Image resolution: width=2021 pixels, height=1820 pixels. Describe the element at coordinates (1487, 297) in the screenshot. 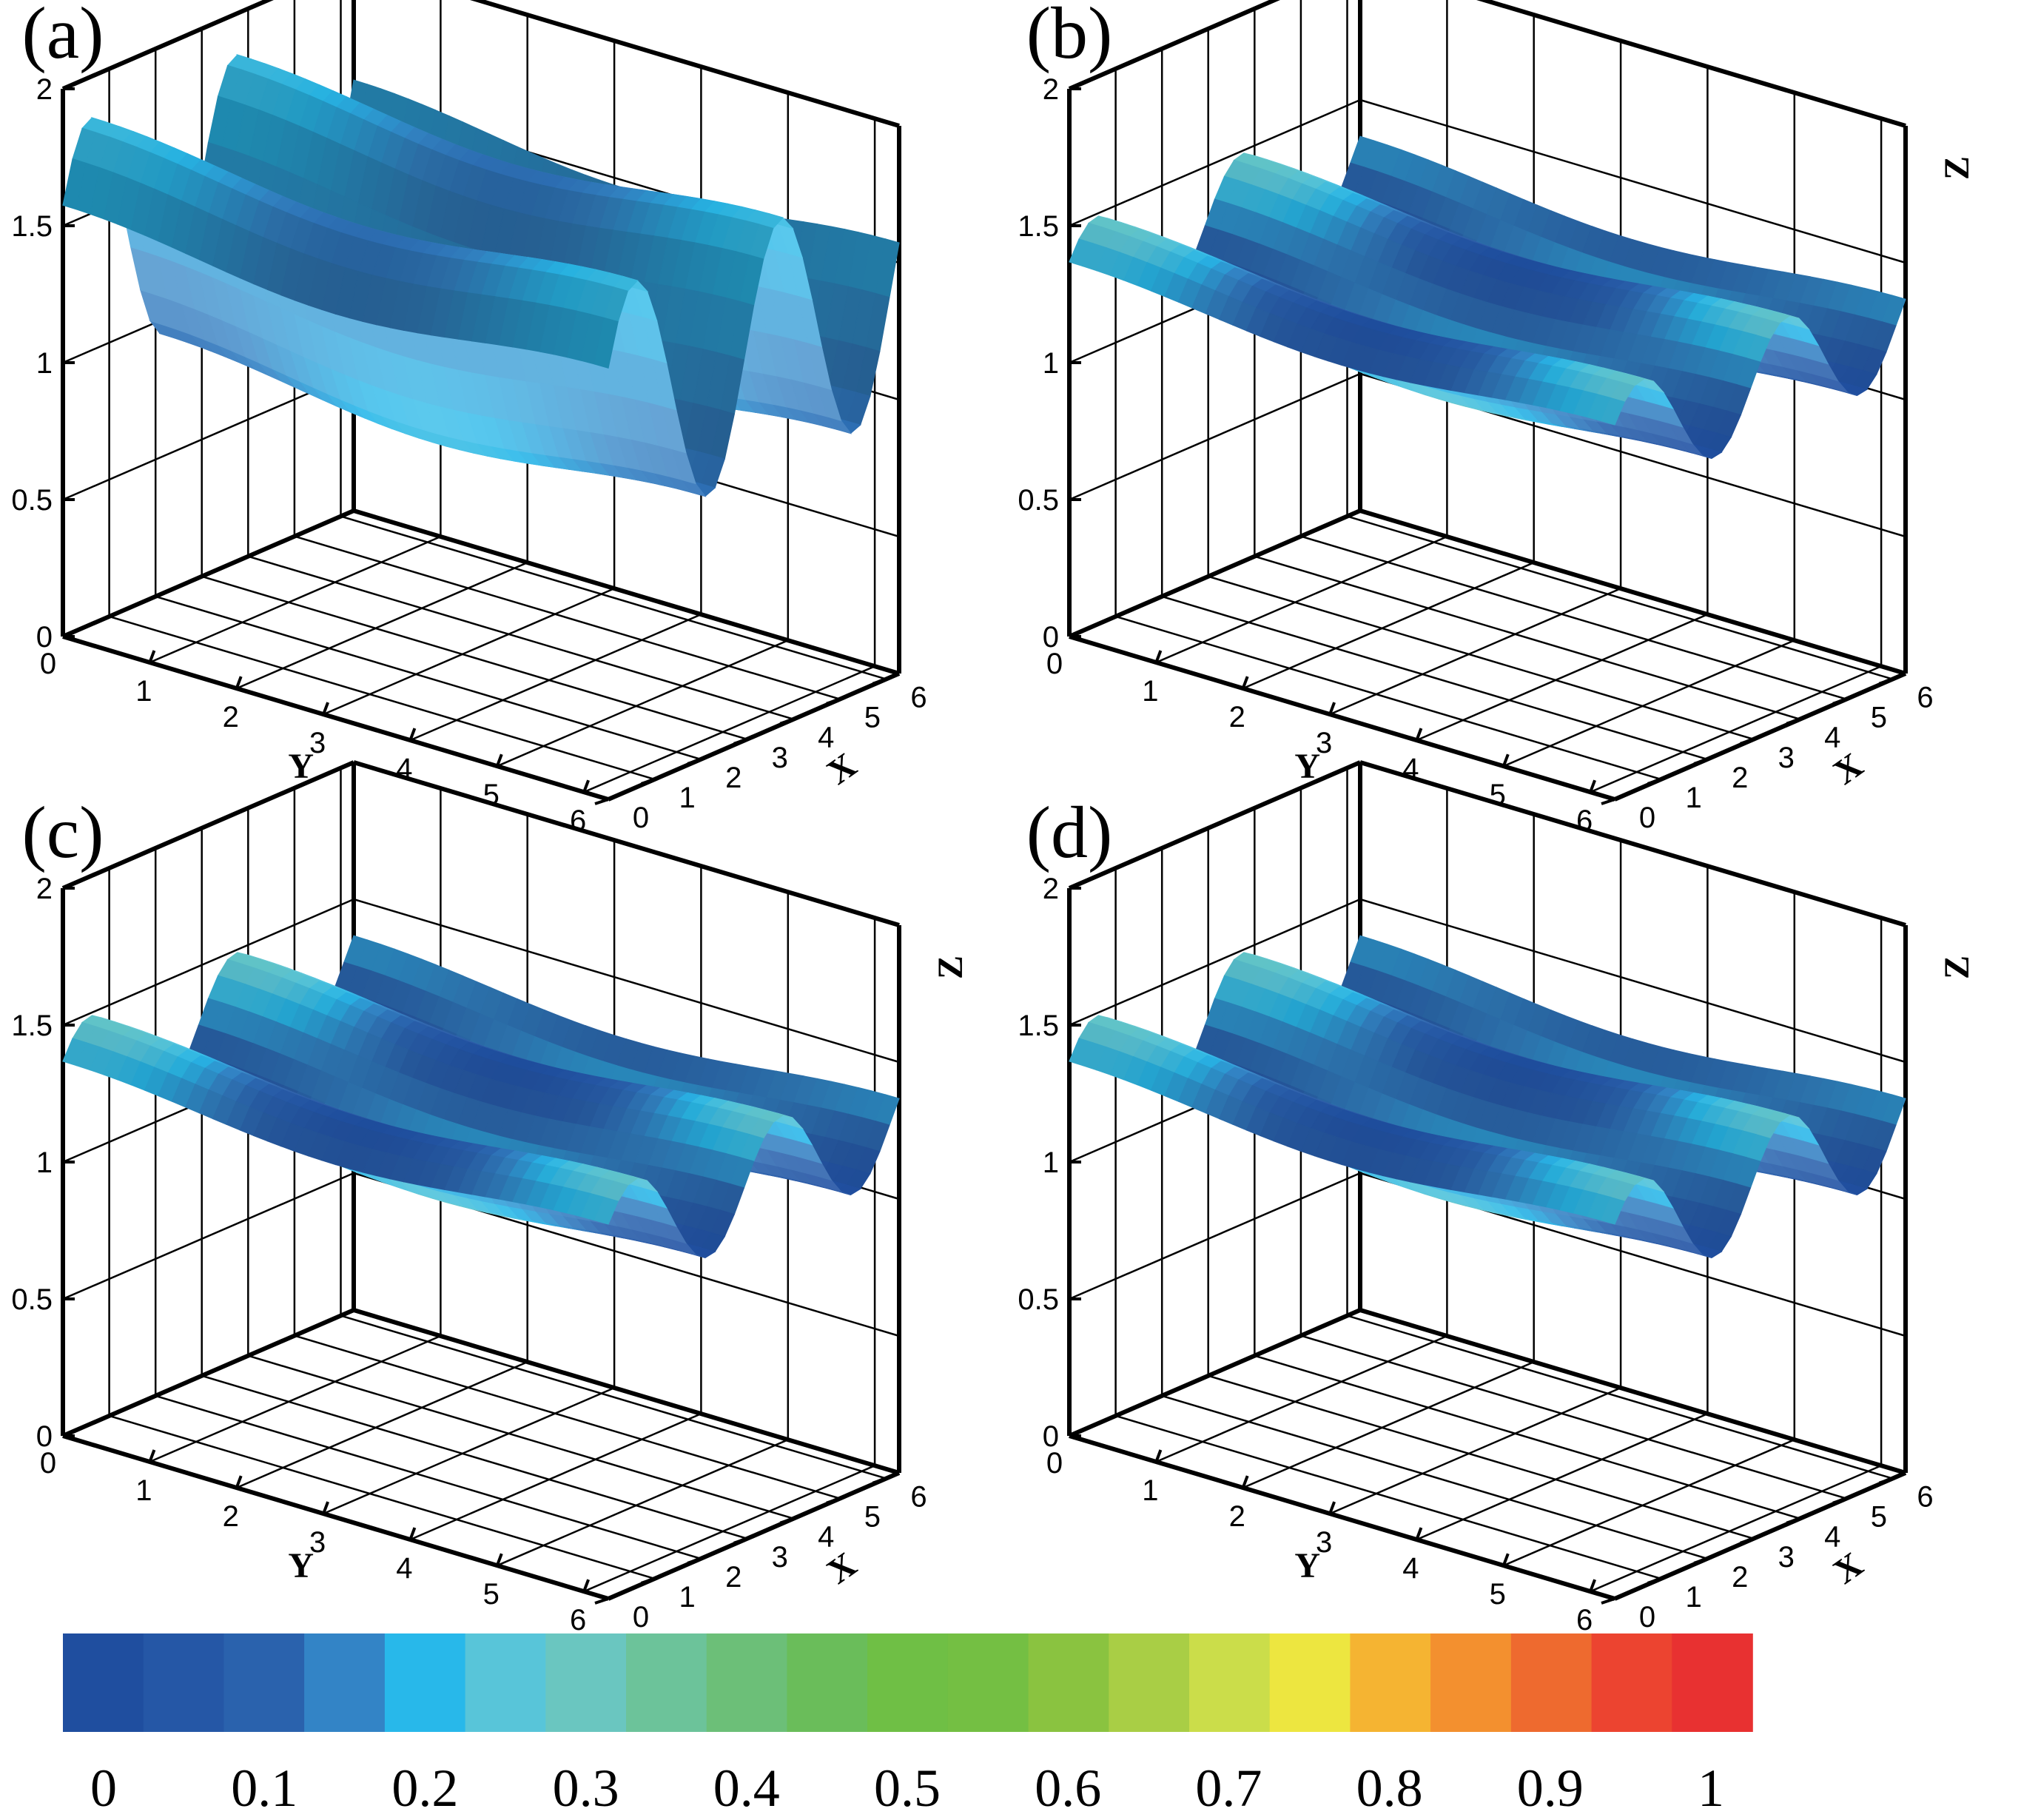

I see `surface` at that location.